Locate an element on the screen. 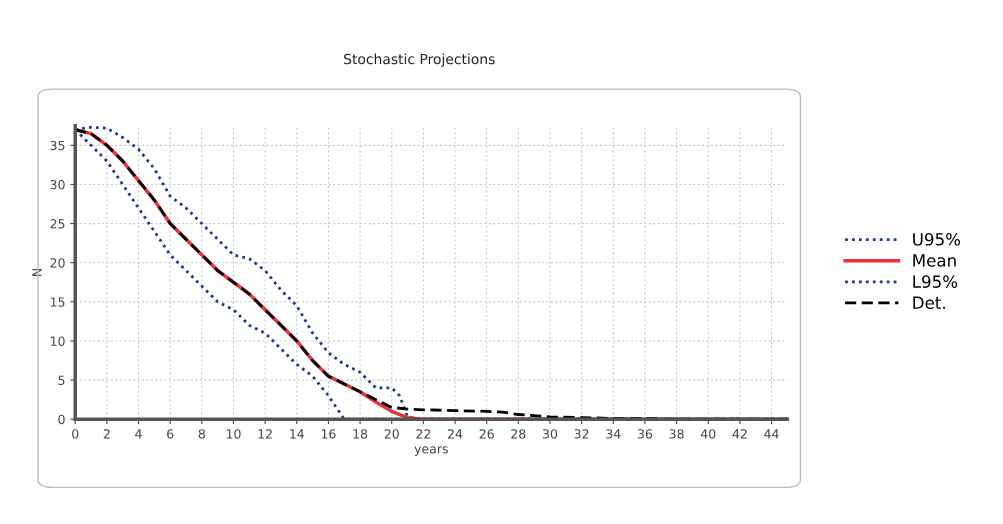 This screenshot has height=524, width=1003. x-tick-label: 38 is located at coordinates (676, 434).